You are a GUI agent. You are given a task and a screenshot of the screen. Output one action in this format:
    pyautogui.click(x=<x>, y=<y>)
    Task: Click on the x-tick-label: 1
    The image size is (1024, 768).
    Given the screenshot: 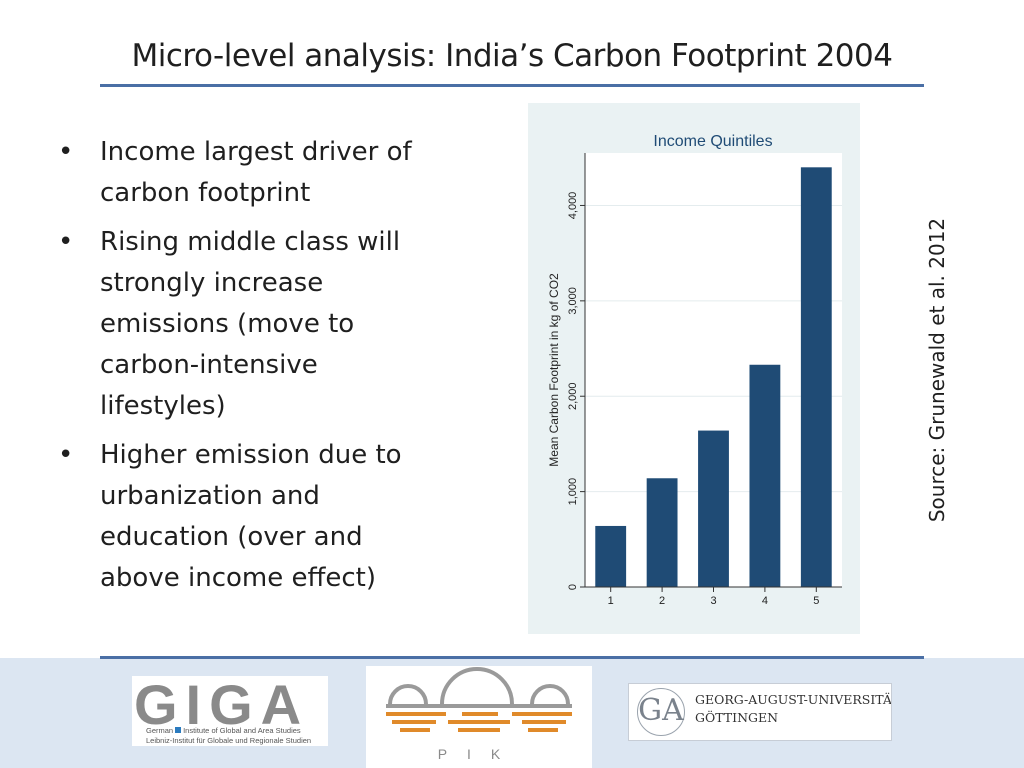 What is the action you would take?
    pyautogui.click(x=611, y=601)
    